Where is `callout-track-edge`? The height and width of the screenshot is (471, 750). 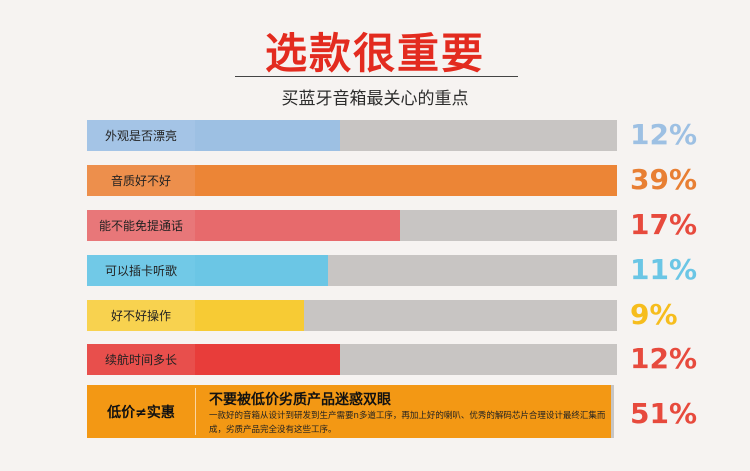
callout-track-edge is located at coordinates (612, 411).